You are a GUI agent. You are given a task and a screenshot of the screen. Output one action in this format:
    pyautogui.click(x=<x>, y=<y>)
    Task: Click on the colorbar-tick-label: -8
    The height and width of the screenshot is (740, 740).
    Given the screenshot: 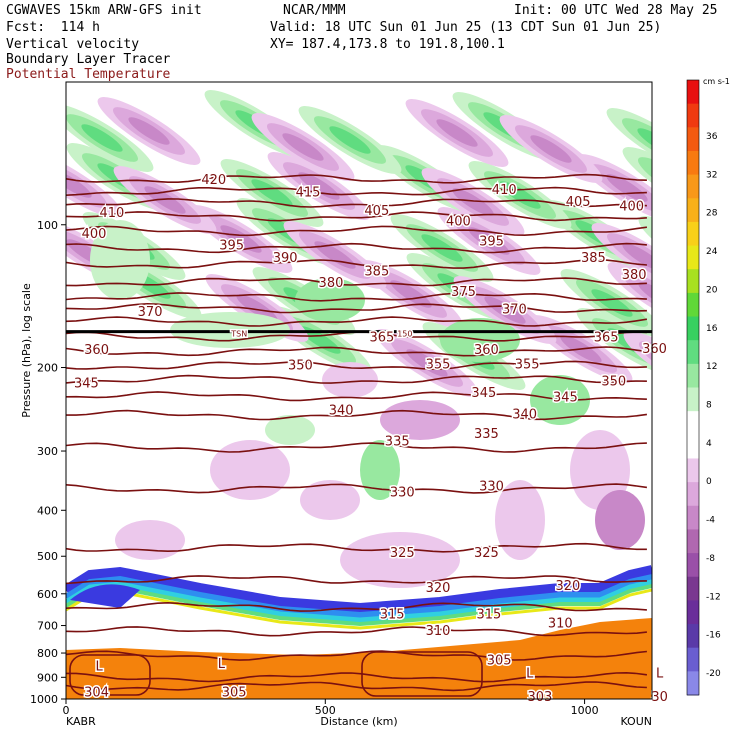 What is the action you would take?
    pyautogui.click(x=710, y=559)
    